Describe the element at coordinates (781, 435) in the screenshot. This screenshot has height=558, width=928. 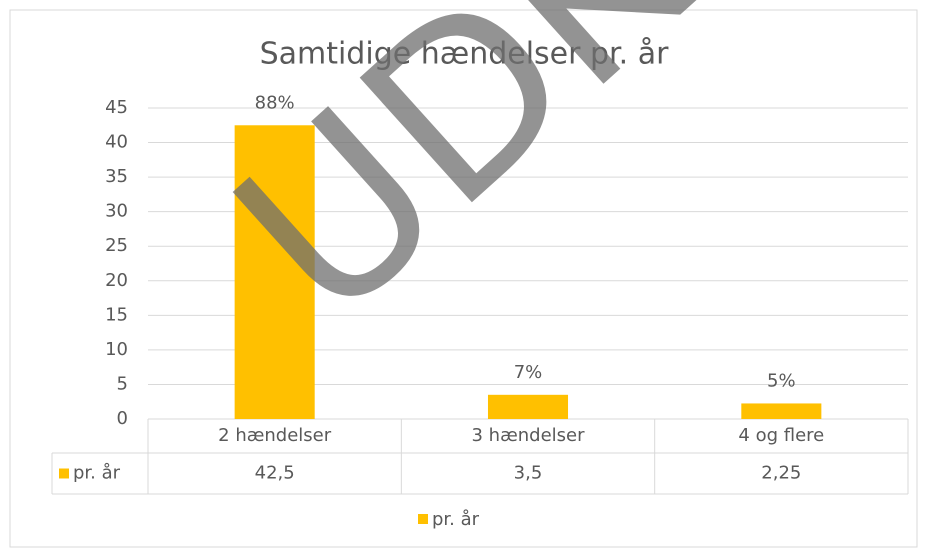
I see `x-tick-label: 4 og flere` at that location.